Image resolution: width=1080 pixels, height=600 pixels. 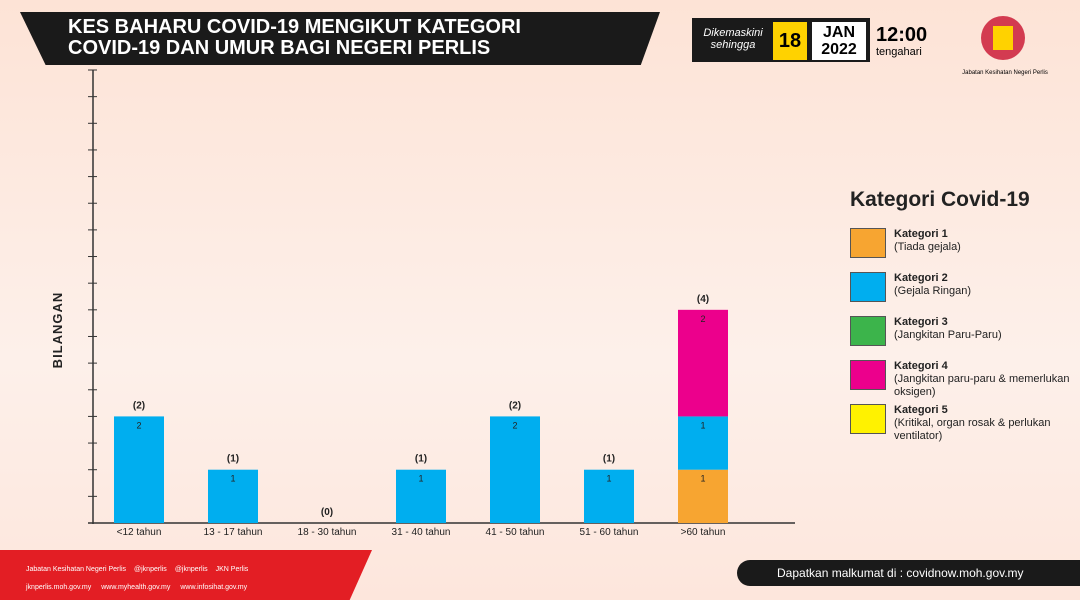 I want to click on legend-name: Kategori 4, so click(x=921, y=366).